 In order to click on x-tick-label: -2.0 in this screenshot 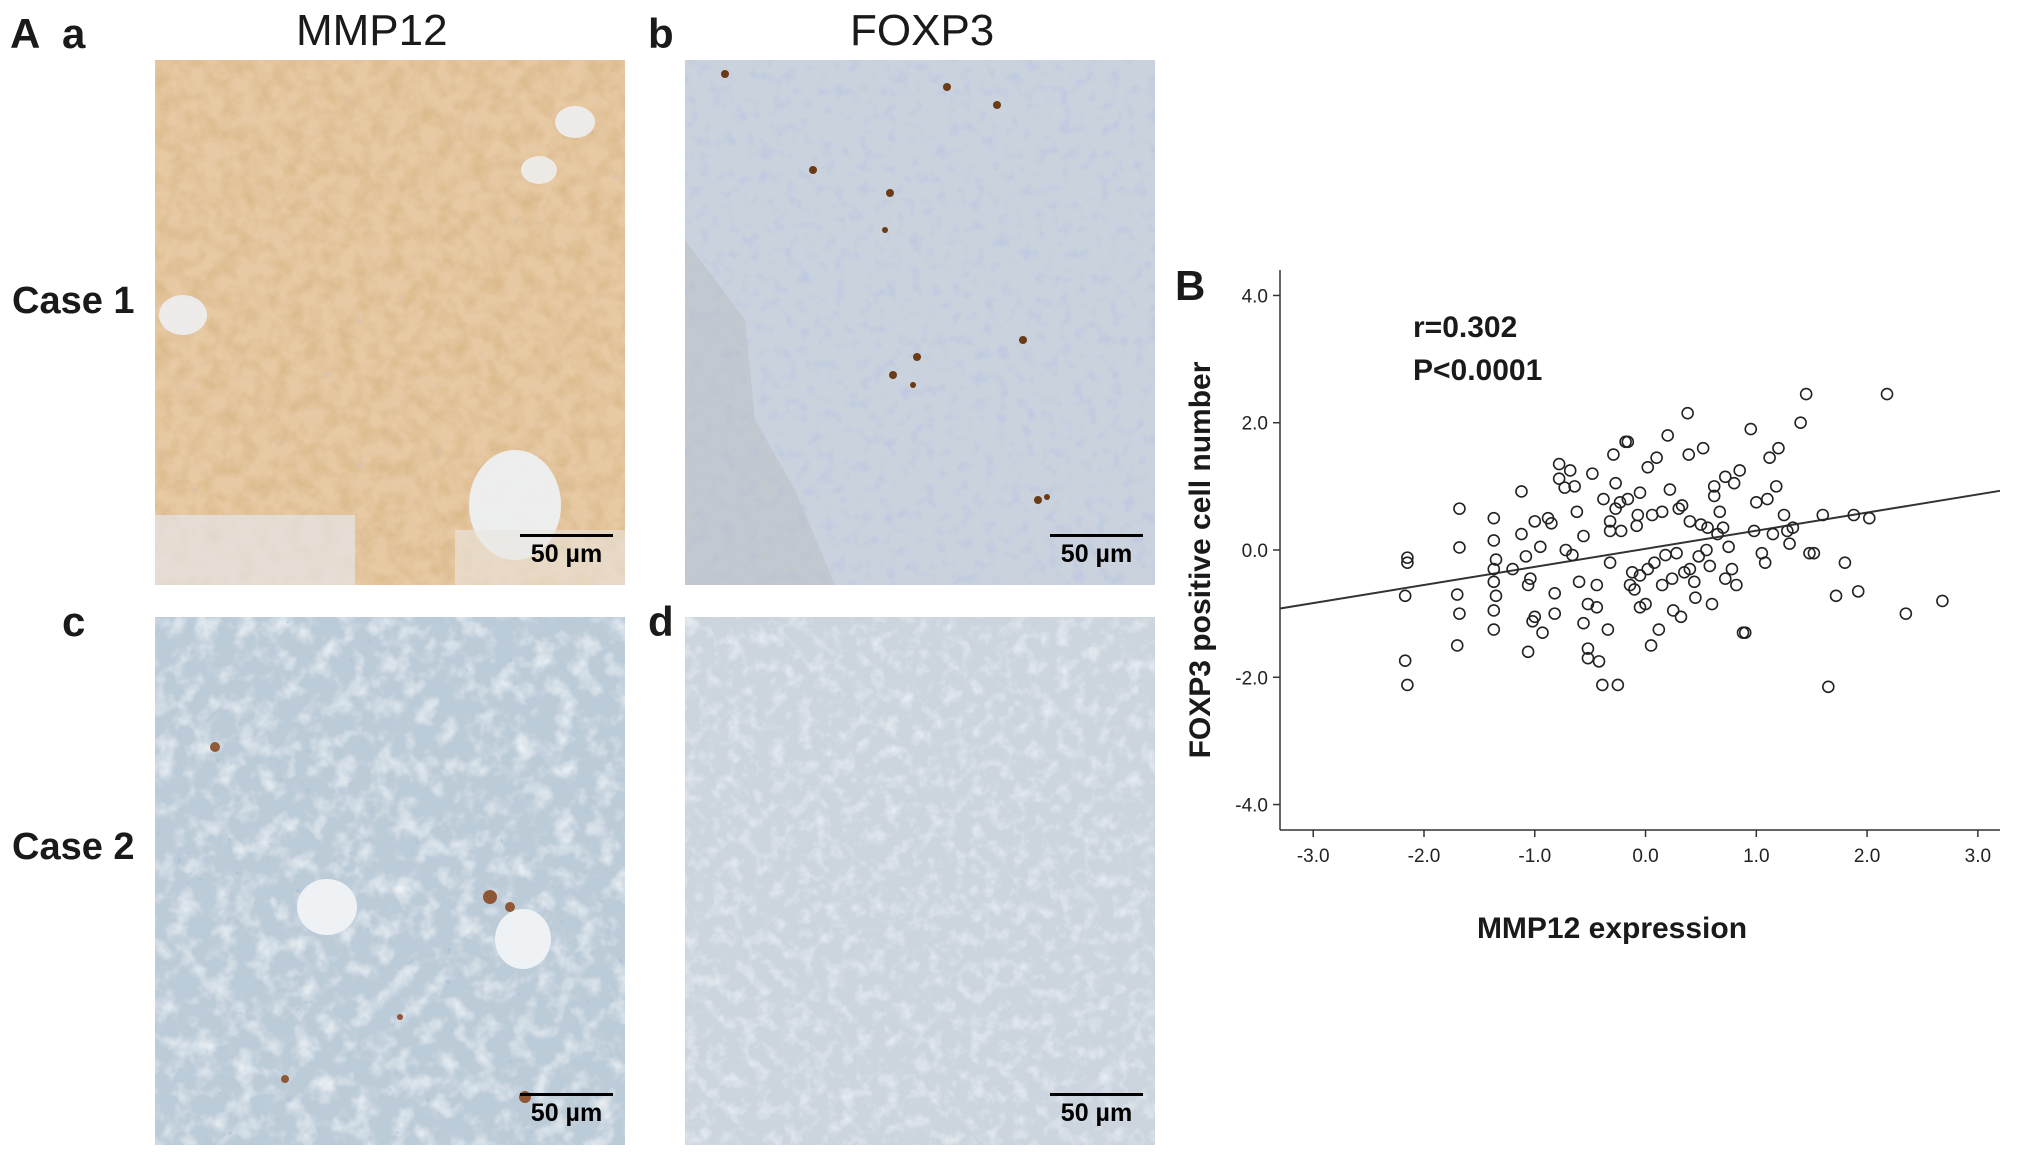, I will do `click(1424, 856)`.